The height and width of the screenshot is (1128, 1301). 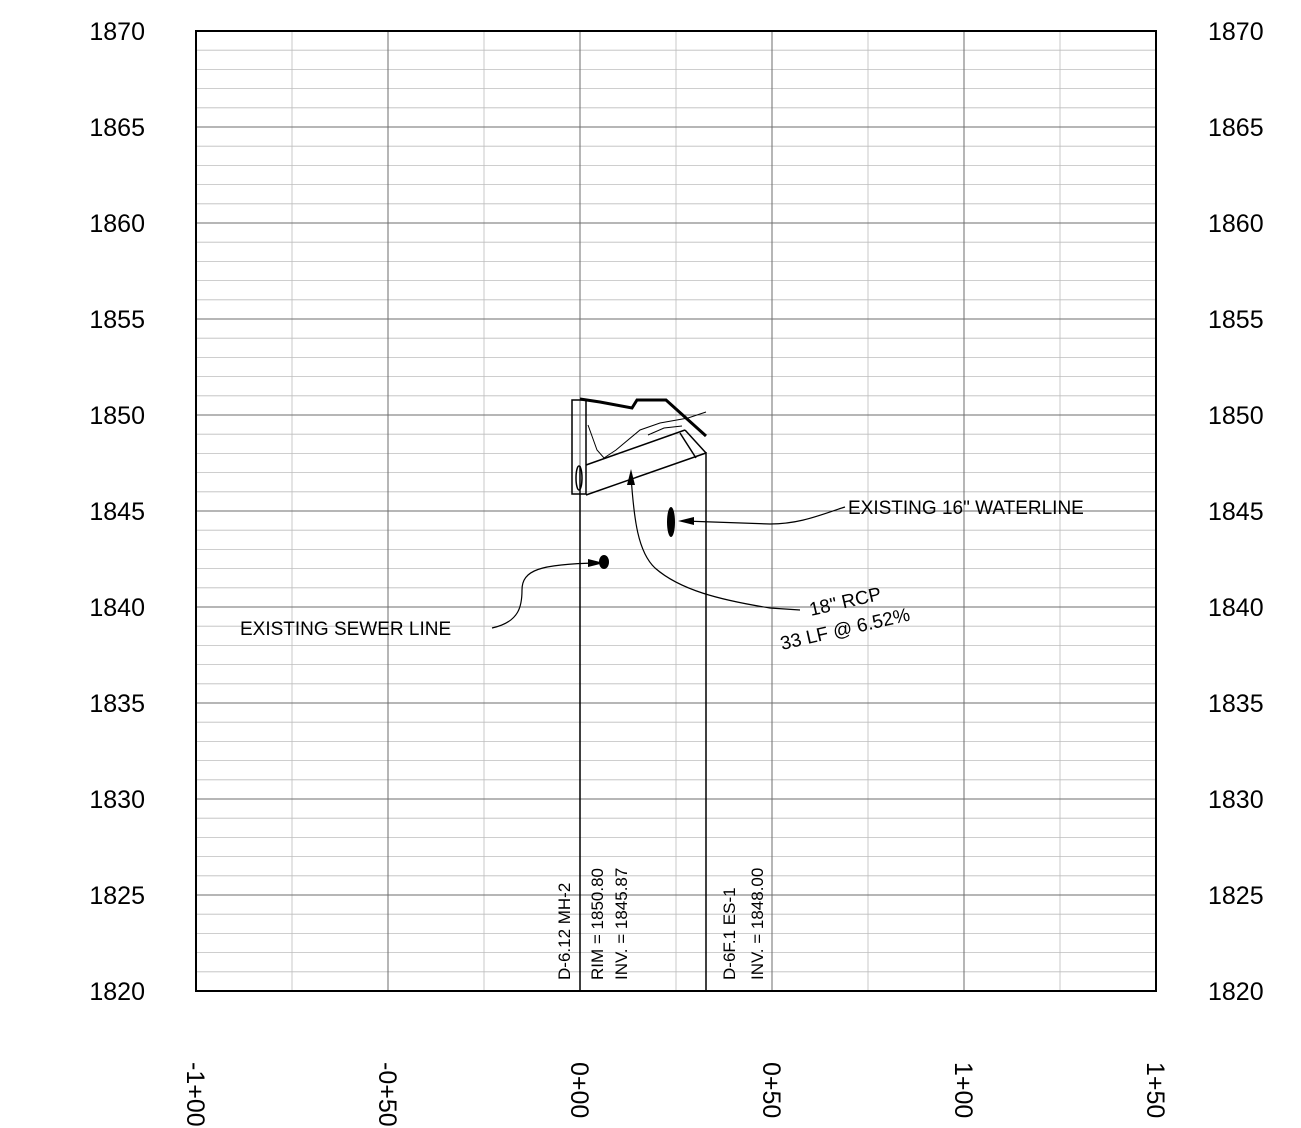 I want to click on elev-label-left: 1850, so click(x=117, y=416).